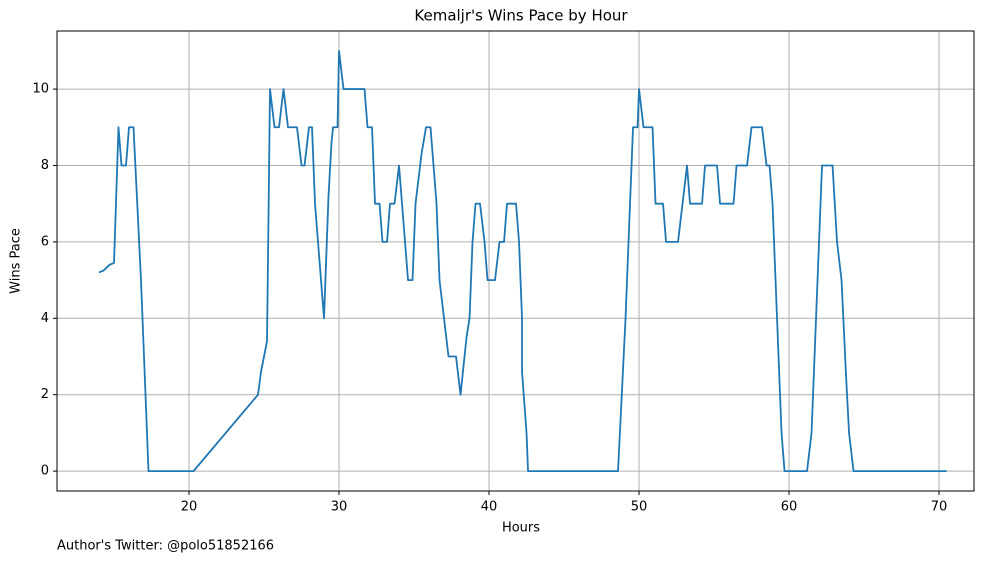 Image resolution: width=997 pixels, height=562 pixels. Describe the element at coordinates (521, 528) in the screenshot. I see `x-axis-label: Hours` at that location.